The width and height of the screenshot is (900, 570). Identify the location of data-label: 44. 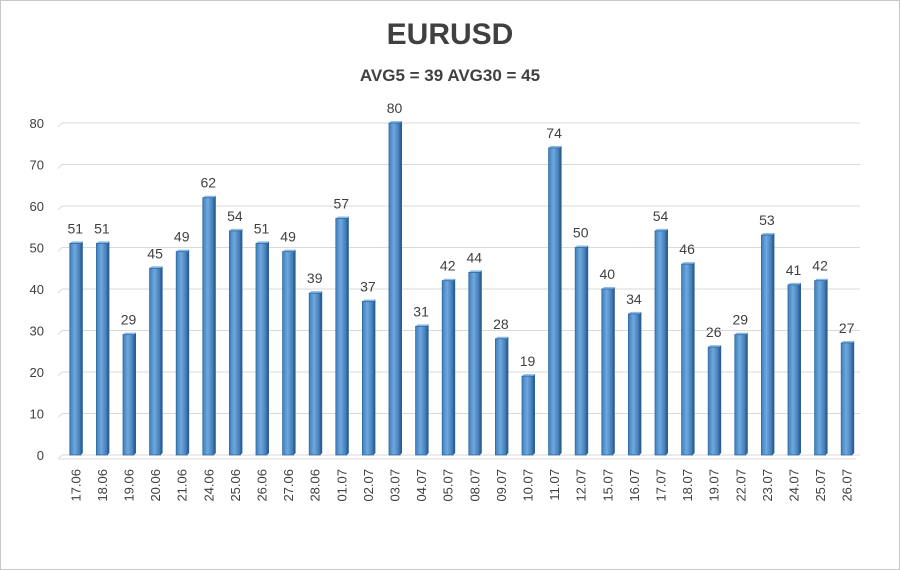
(475, 257).